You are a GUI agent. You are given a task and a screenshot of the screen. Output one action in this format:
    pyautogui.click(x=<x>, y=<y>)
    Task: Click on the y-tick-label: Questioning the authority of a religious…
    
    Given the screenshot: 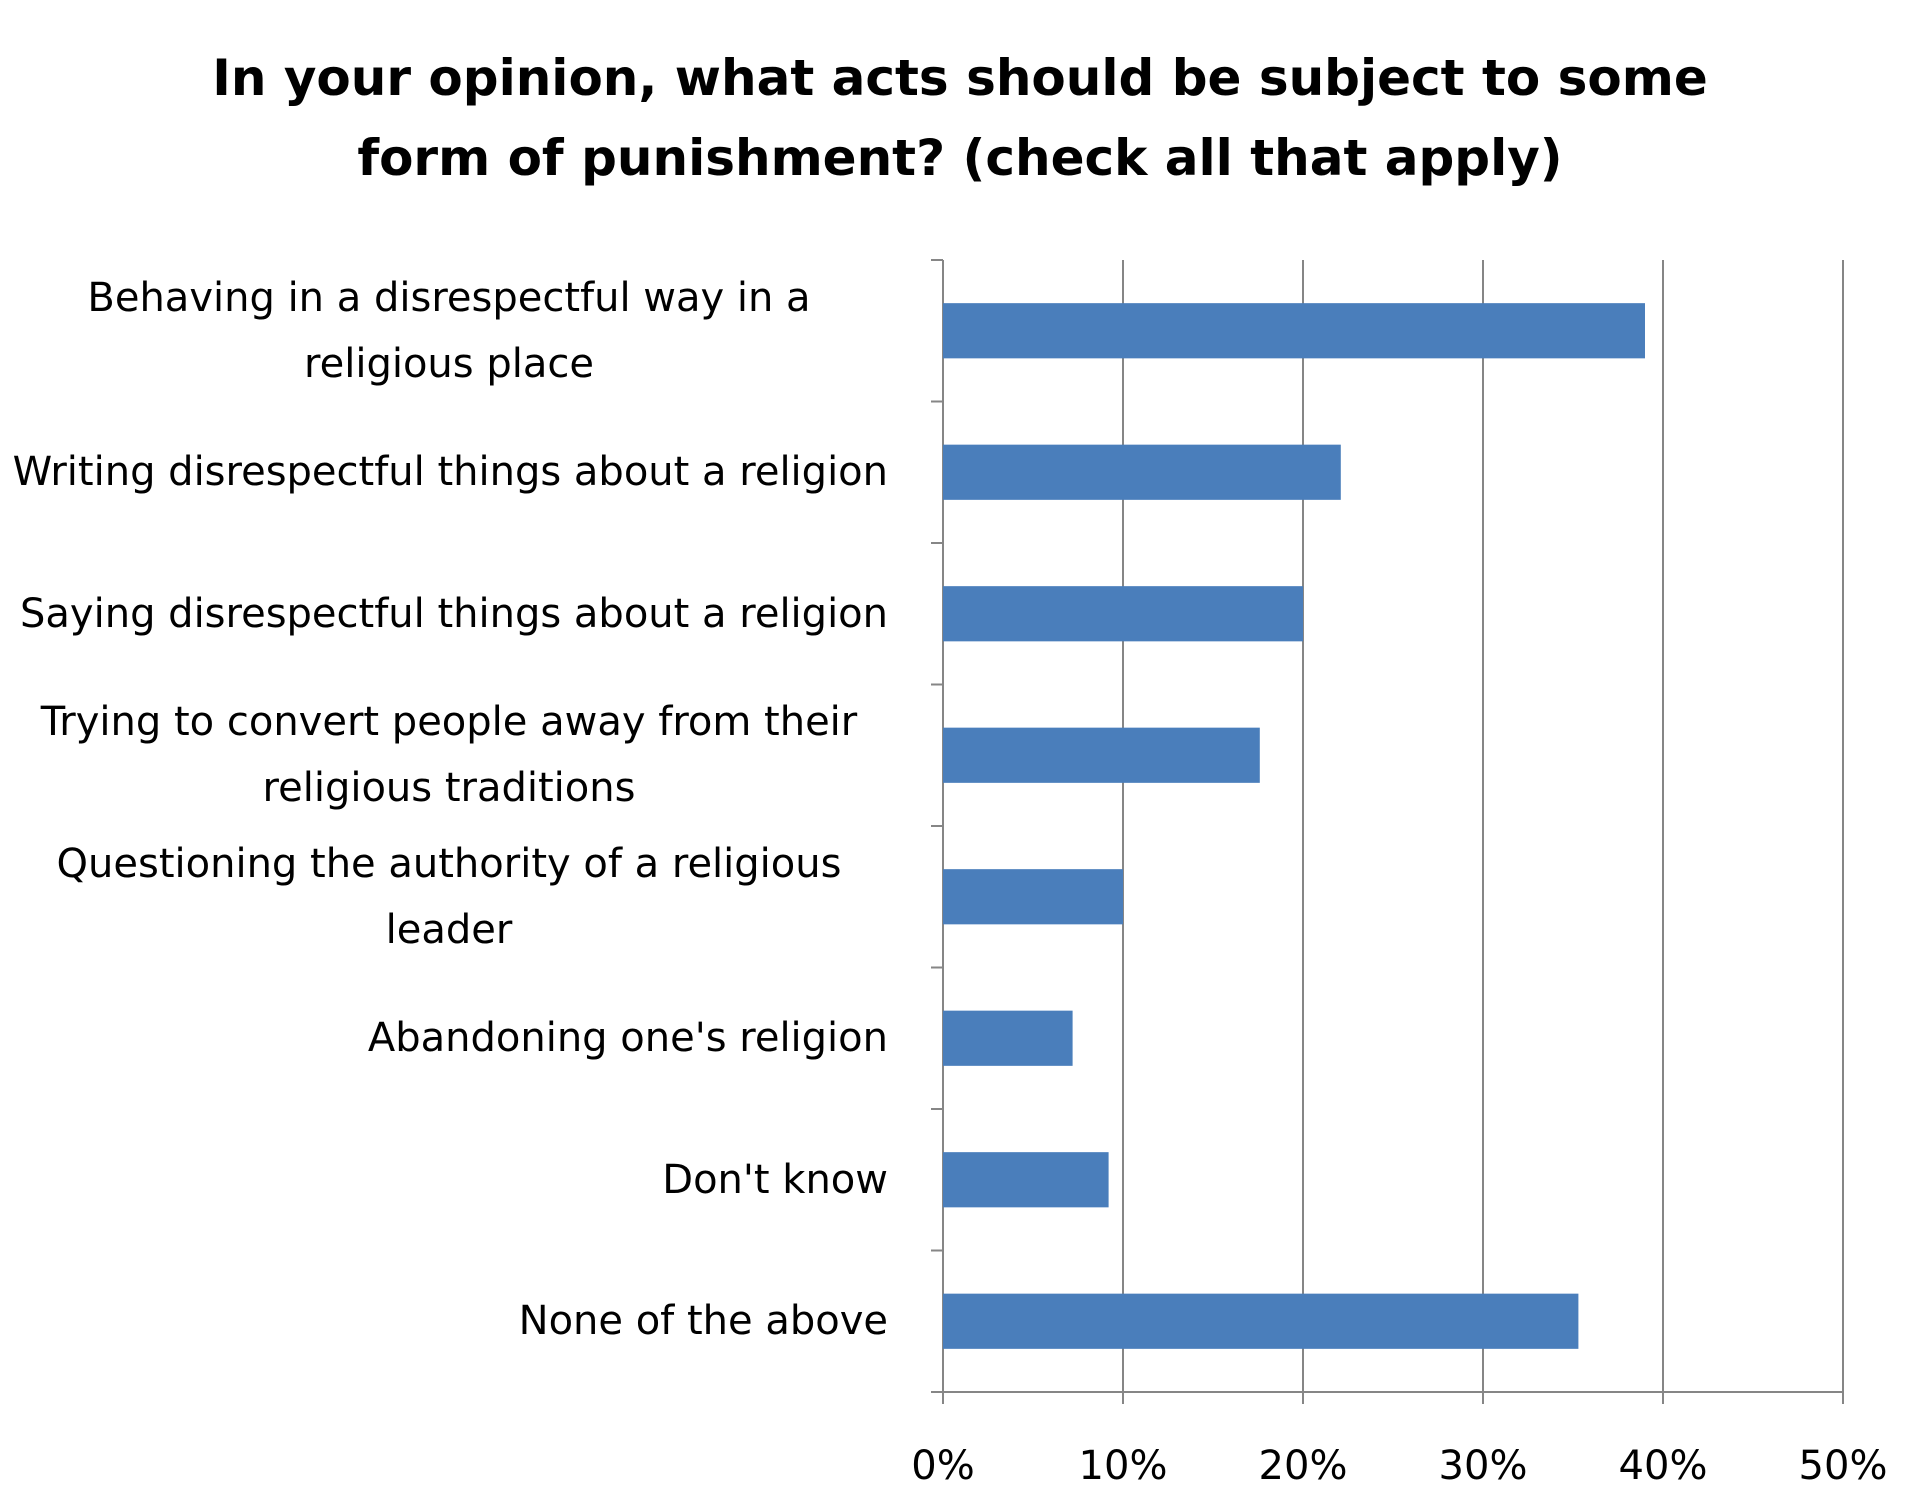 What is the action you would take?
    pyautogui.click(x=449, y=896)
    